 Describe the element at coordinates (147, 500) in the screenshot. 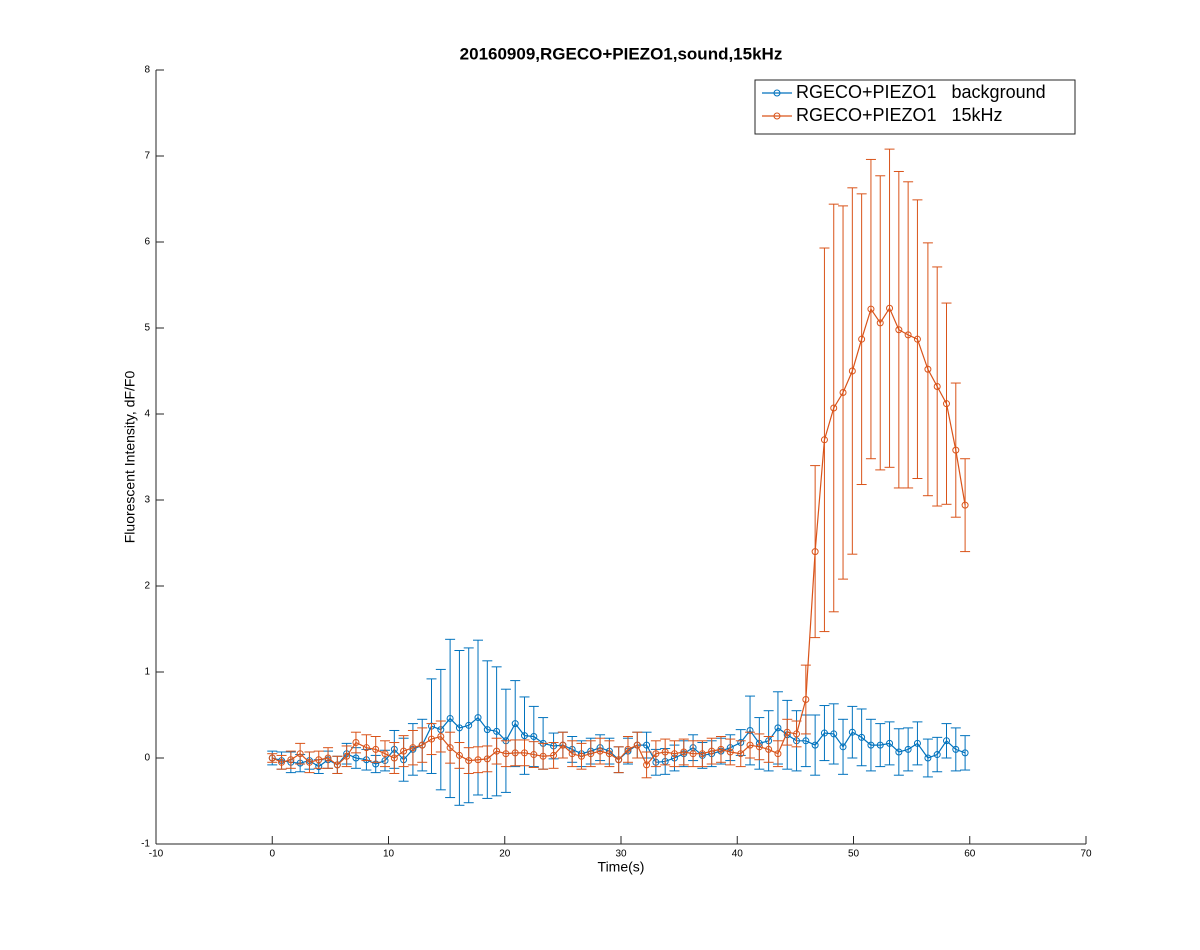

I see `y-tick-label: 3` at that location.